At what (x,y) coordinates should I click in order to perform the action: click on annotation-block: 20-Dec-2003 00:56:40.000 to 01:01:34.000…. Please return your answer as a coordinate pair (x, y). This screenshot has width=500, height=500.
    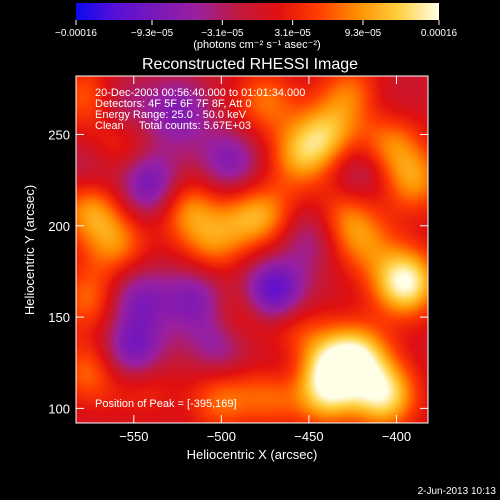
    Looking at the image, I should click on (200, 109).